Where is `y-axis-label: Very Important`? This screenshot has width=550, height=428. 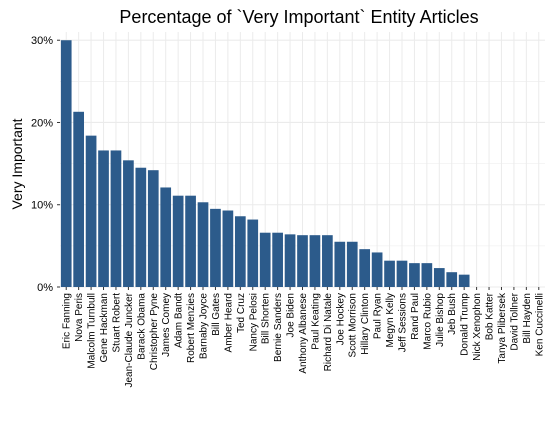 y-axis-label: Very Important is located at coordinates (17, 163).